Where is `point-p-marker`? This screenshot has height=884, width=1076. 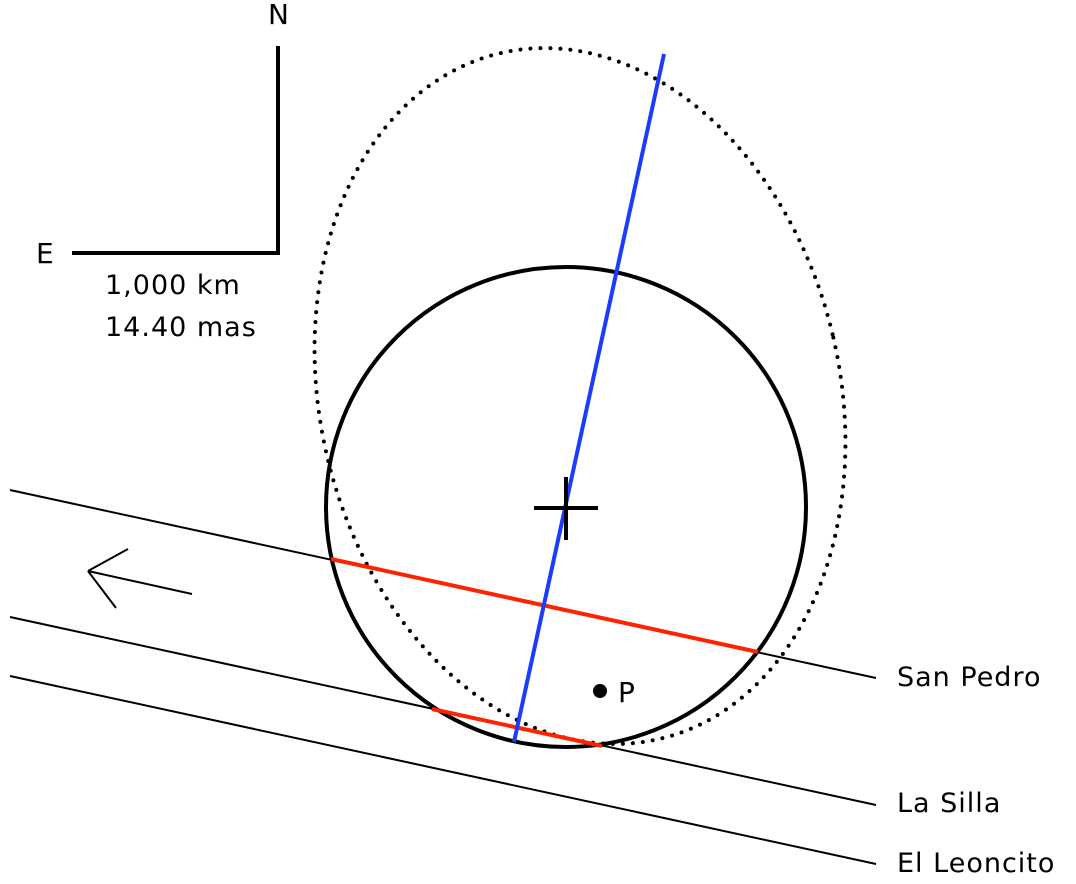 point-p-marker is located at coordinates (600, 691).